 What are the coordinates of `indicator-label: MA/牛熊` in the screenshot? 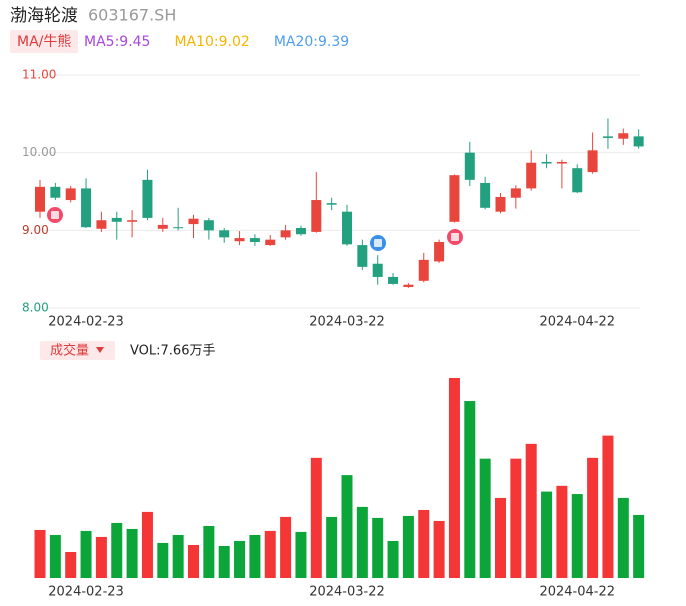 It's located at (44, 42).